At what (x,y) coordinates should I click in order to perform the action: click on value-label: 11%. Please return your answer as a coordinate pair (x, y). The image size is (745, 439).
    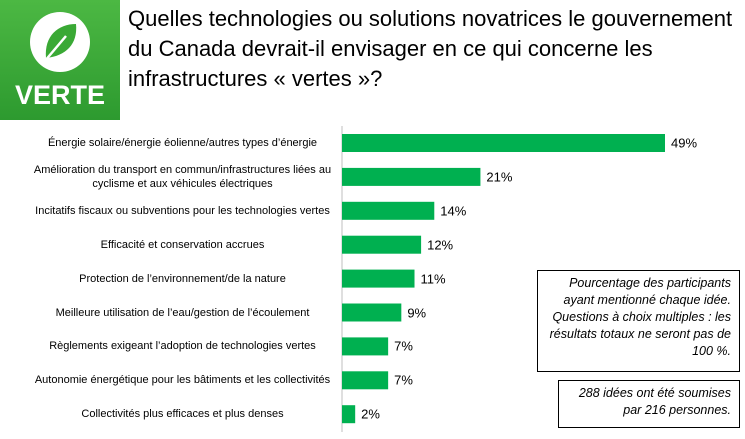
    Looking at the image, I should click on (433, 279).